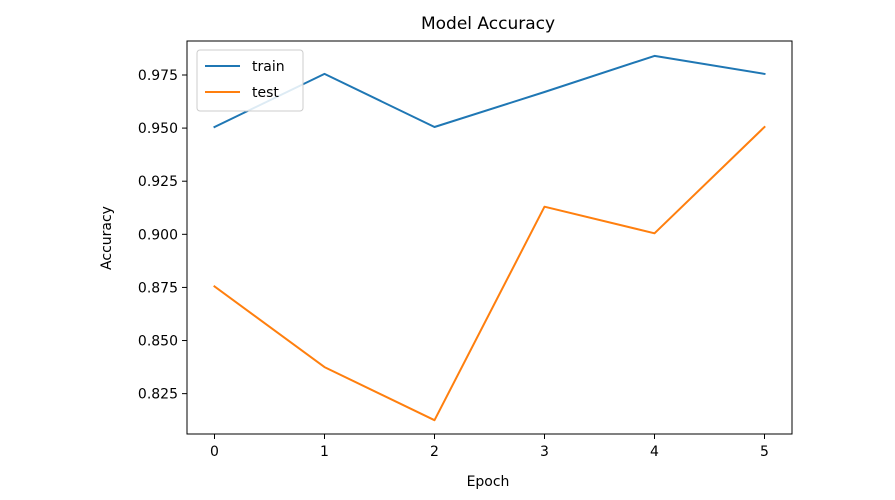 This screenshot has width=895, height=500. What do you see at coordinates (158, 395) in the screenshot?
I see `y-tick-label: 0.825` at bounding box center [158, 395].